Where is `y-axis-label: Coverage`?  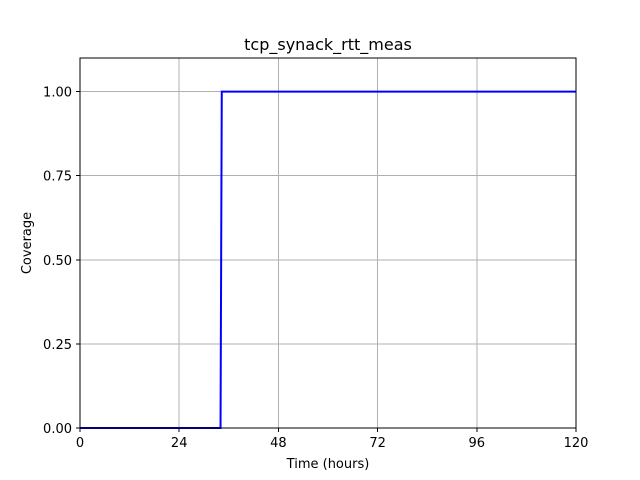
y-axis-label: Coverage is located at coordinates (27, 243).